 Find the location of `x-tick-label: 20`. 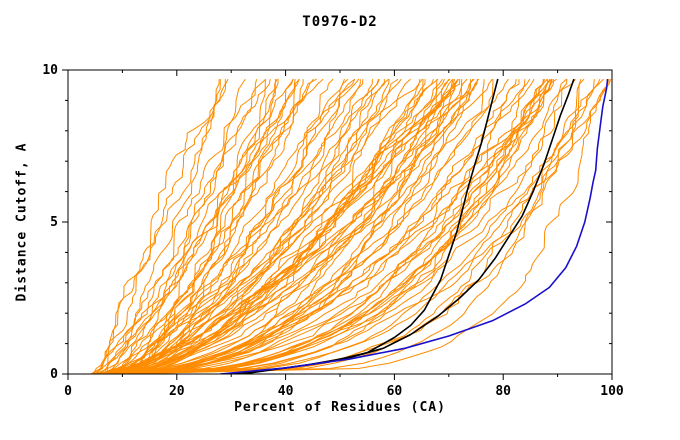

x-tick-label: 20 is located at coordinates (177, 391).